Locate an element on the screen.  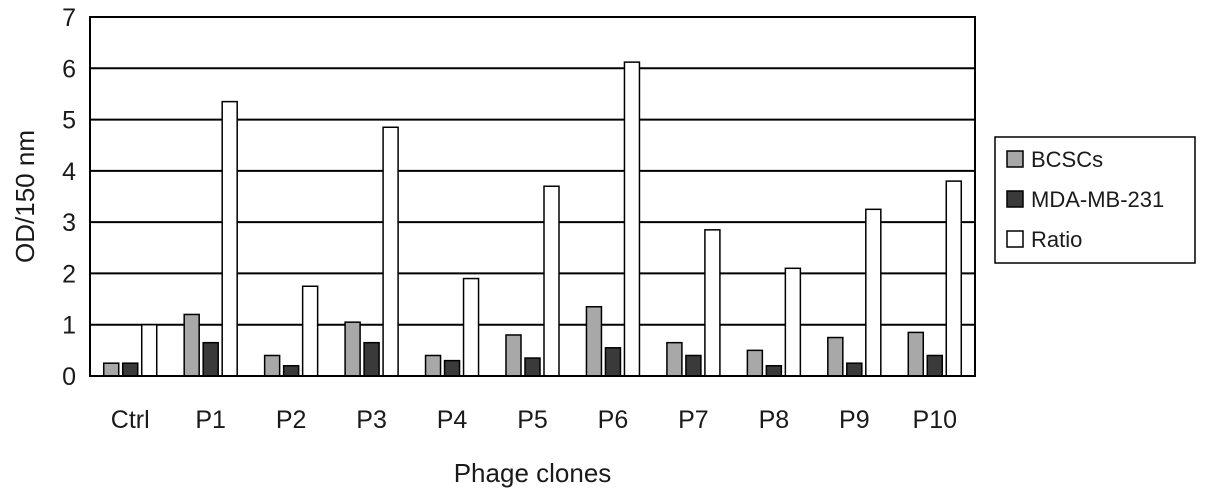
bar-bcscs-p1 is located at coordinates (191, 345).